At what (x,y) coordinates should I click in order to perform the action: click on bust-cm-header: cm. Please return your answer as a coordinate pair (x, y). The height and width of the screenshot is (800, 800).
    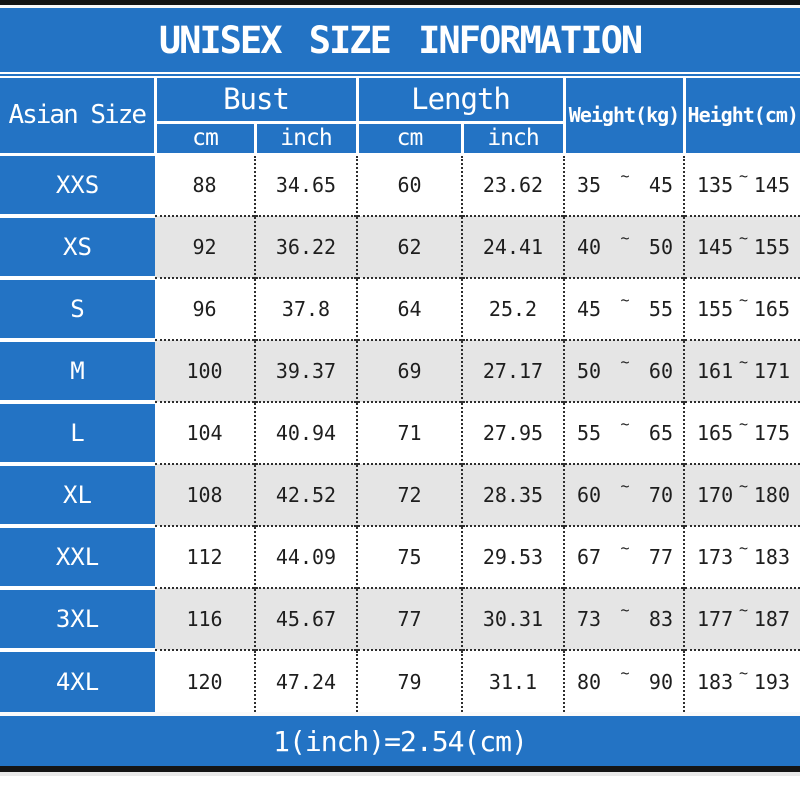
    Looking at the image, I should click on (206, 139).